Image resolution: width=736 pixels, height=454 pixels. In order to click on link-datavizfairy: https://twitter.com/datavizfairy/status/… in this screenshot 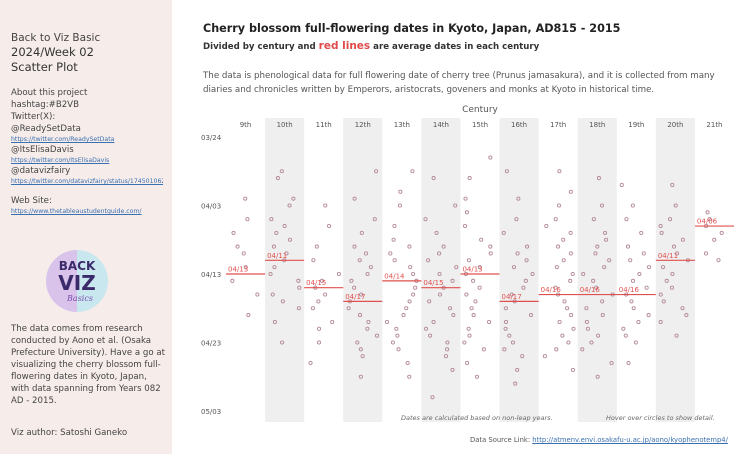, I will do `click(87, 181)`.